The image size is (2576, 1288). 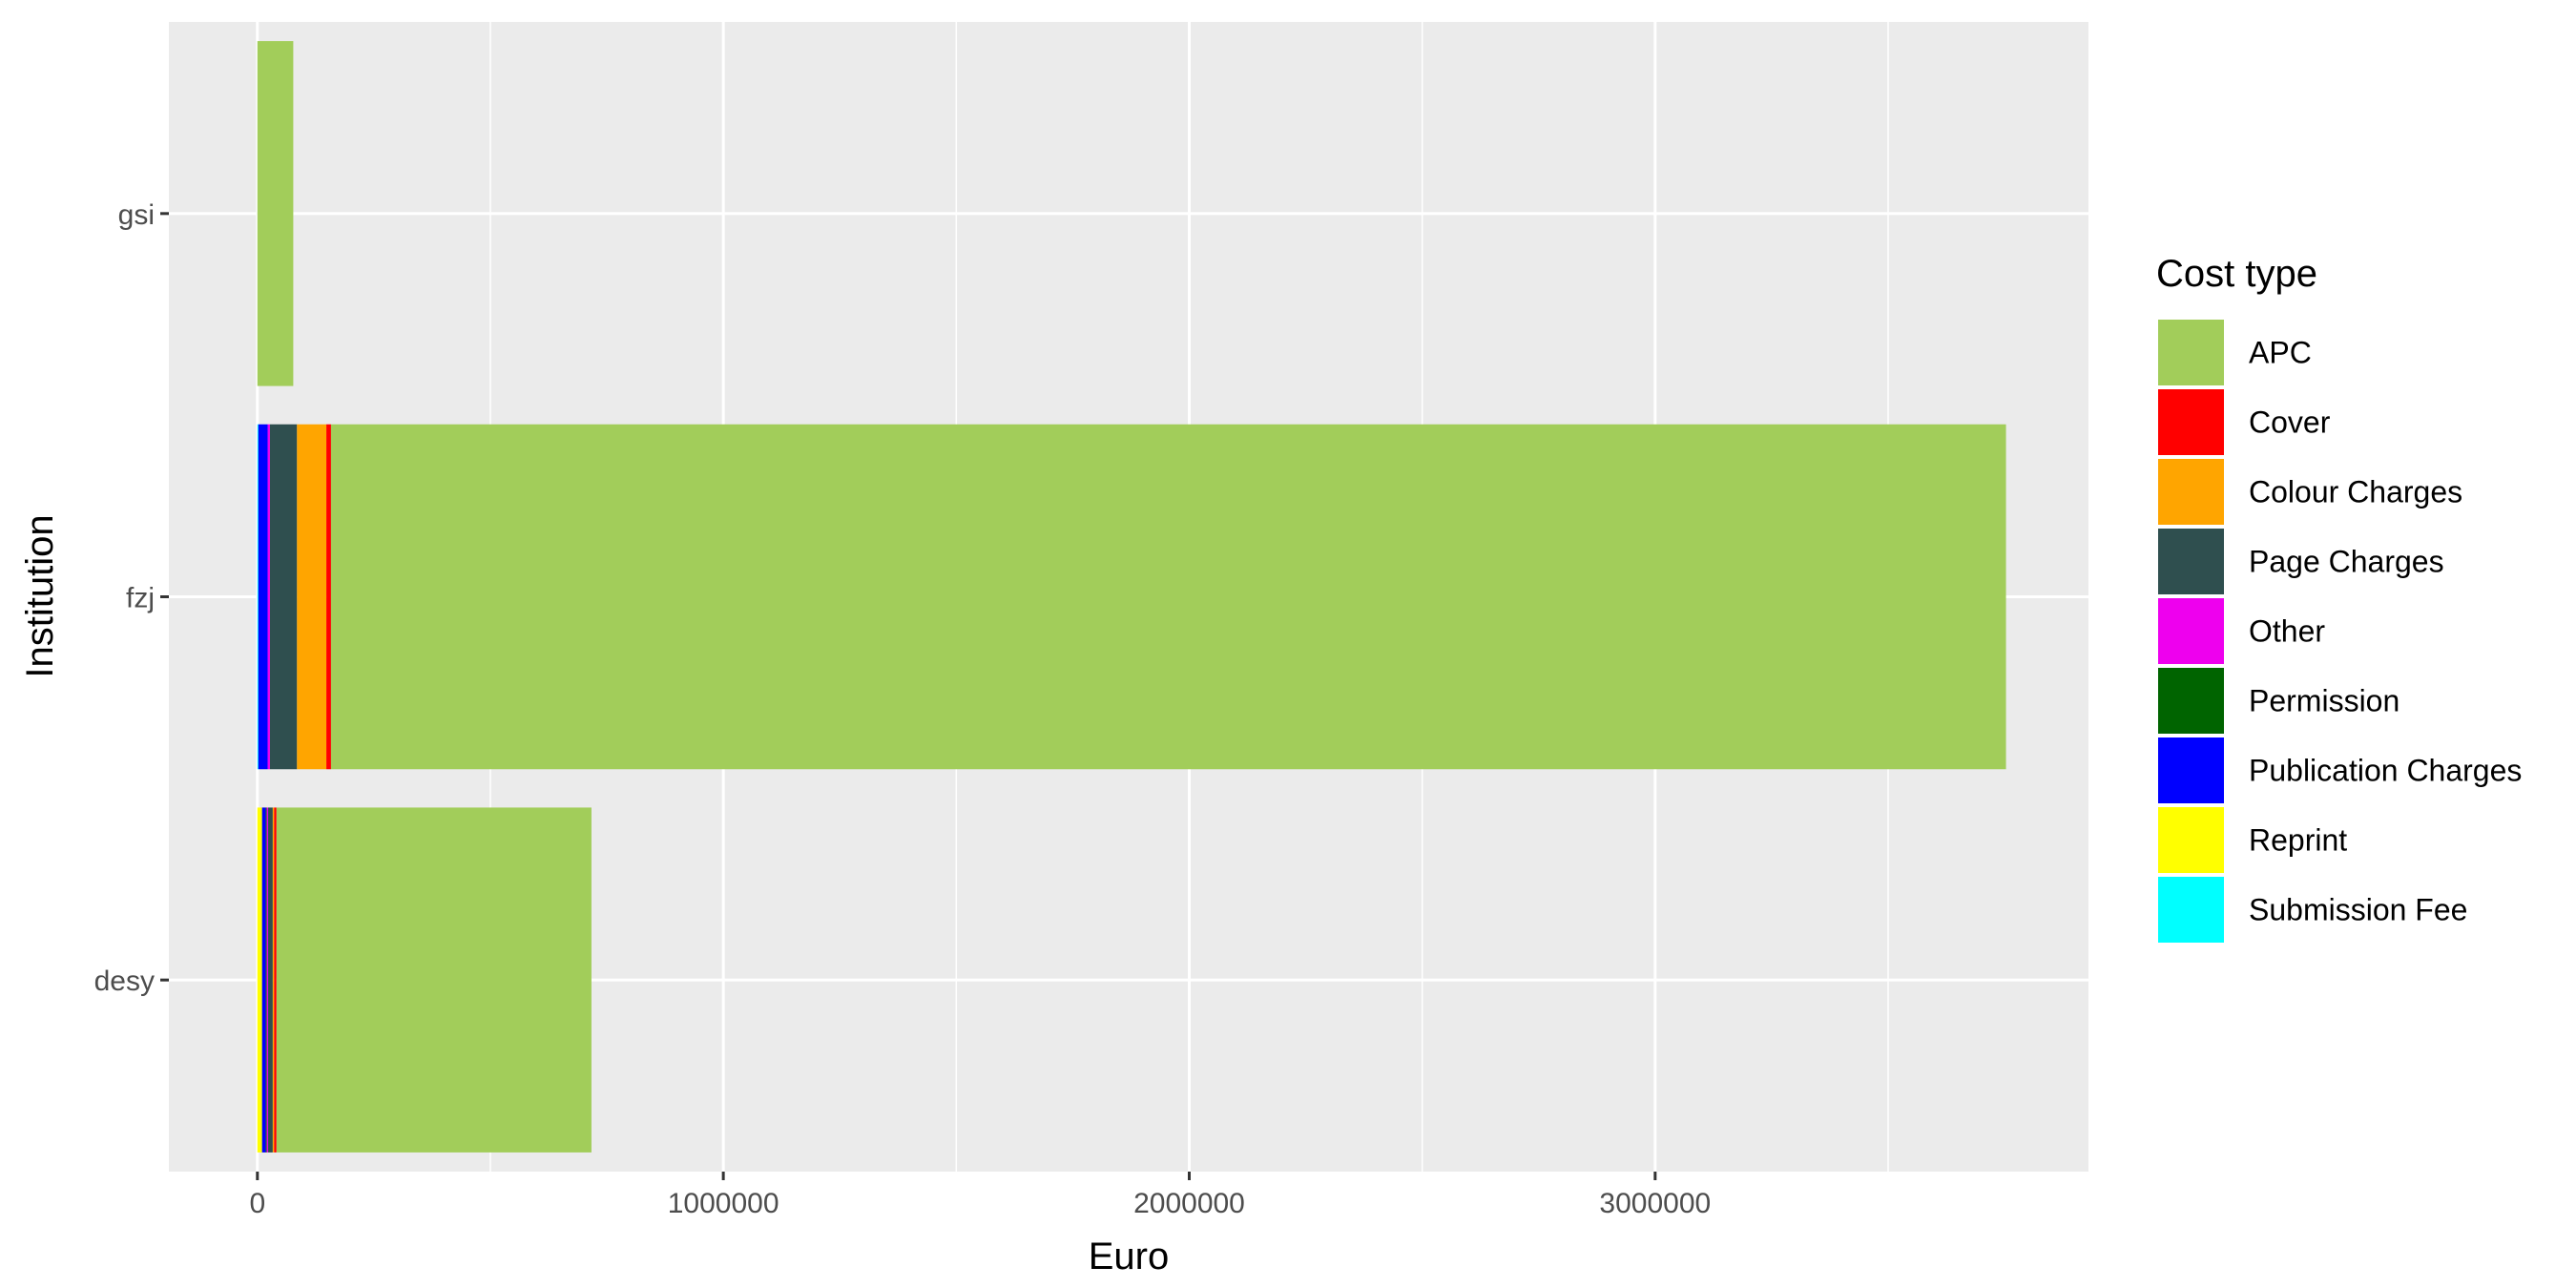 I want to click on bar-segment-fzj-publication-charges, so click(x=263, y=597).